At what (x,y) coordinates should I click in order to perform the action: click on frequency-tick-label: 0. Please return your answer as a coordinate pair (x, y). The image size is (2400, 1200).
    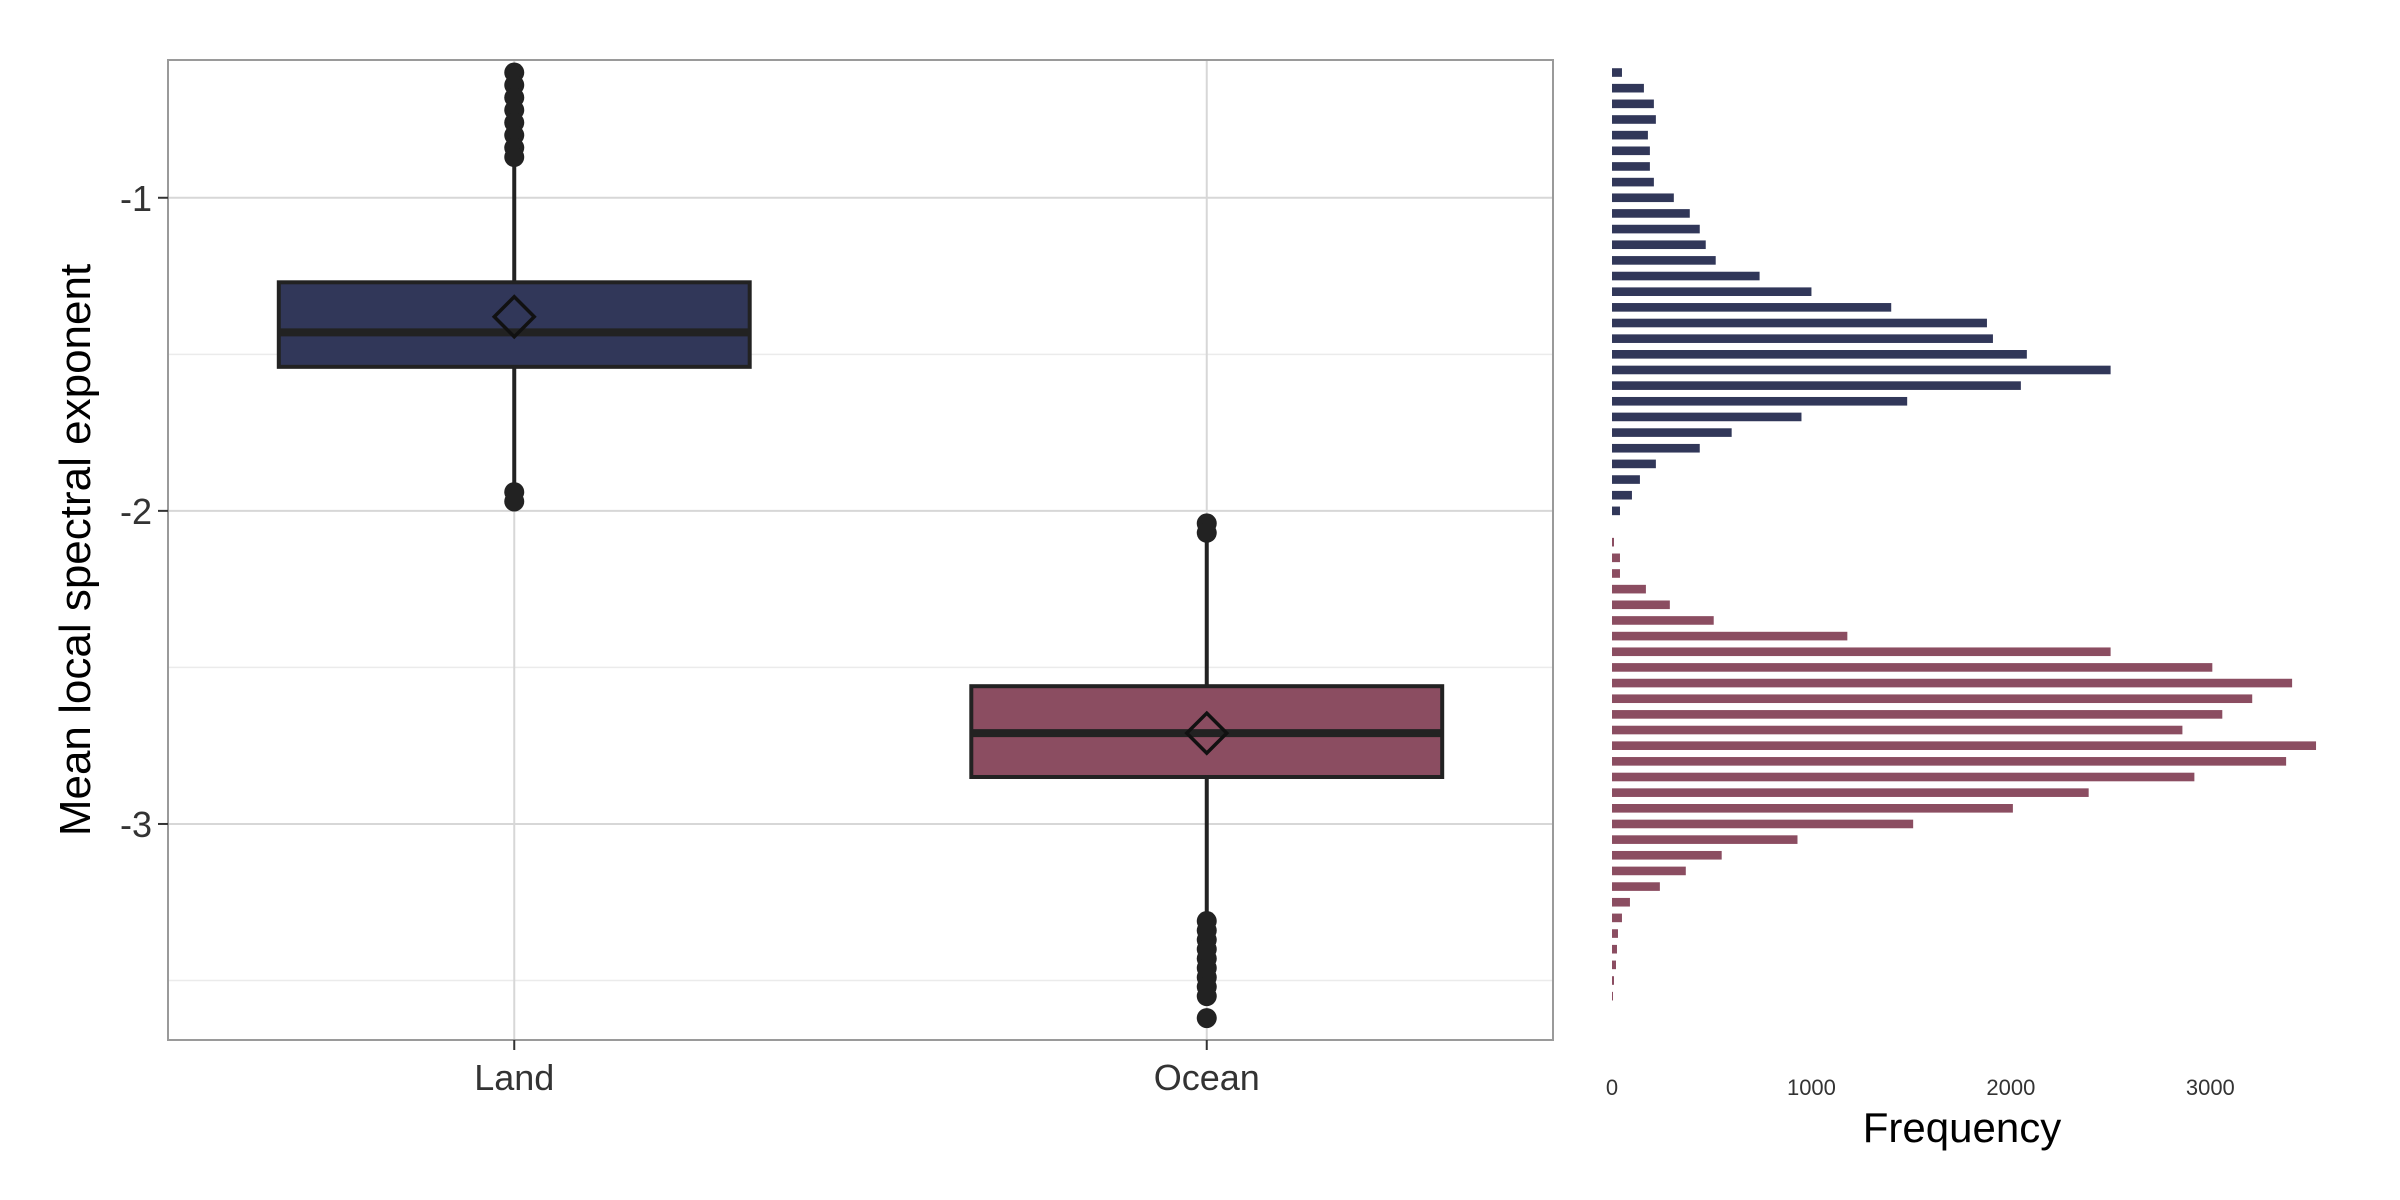
    Looking at the image, I should click on (1612, 1087).